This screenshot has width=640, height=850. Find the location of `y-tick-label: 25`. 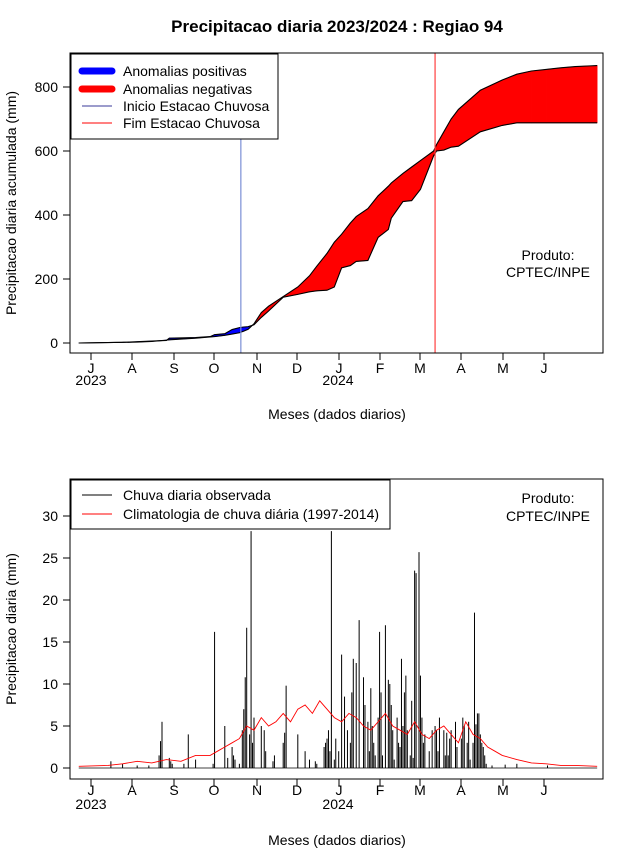

y-tick-label: 25 is located at coordinates (50, 558).